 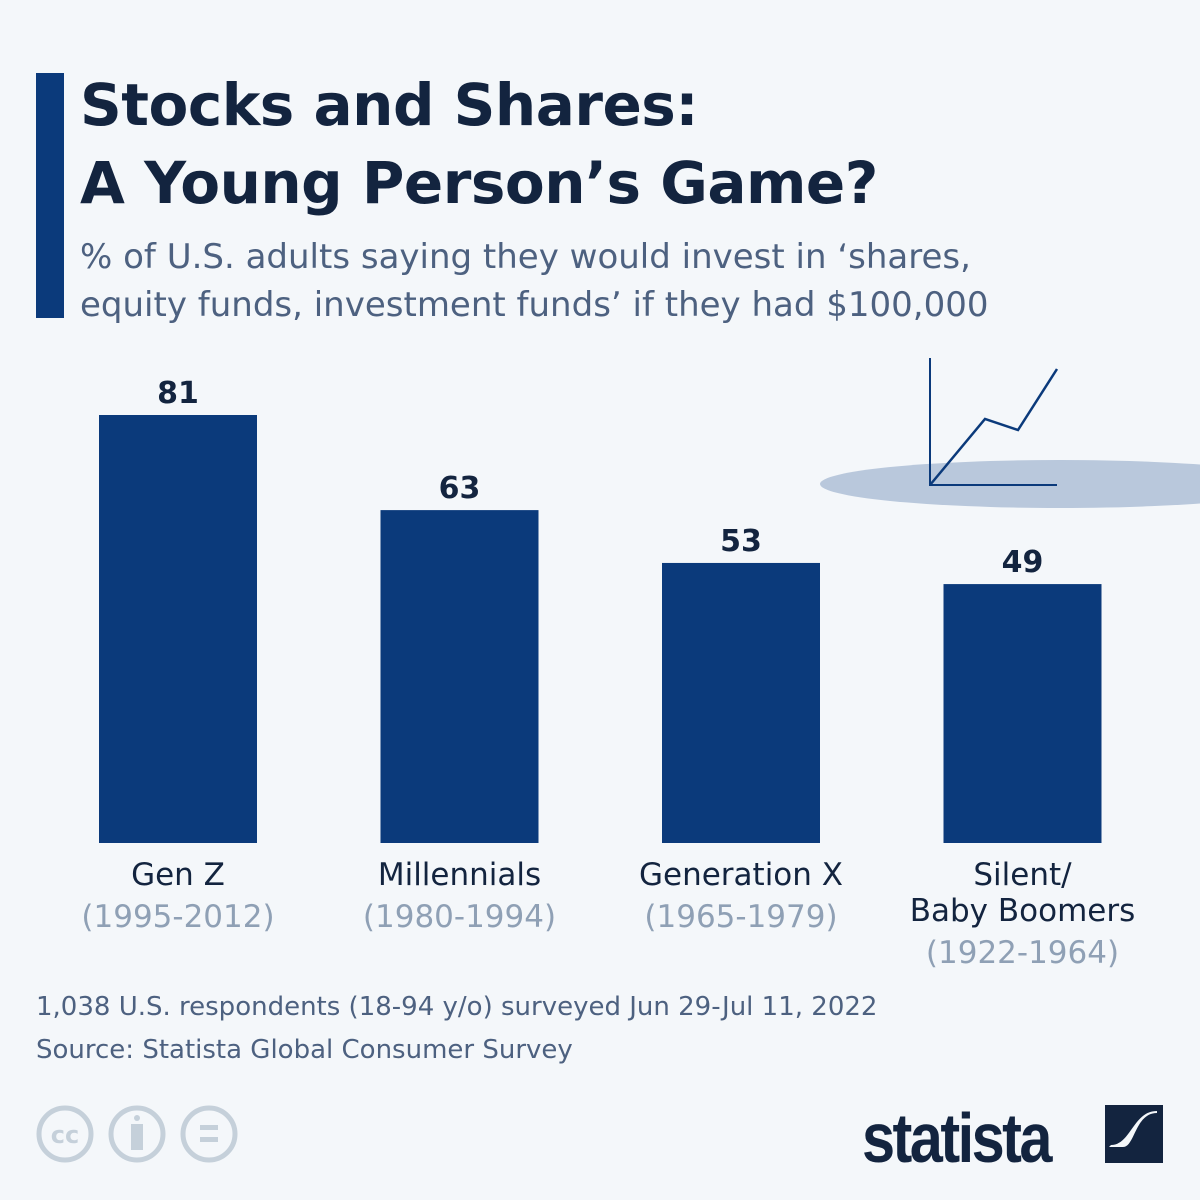 I want to click on line-chart-illustration-icon, so click(x=1010, y=433).